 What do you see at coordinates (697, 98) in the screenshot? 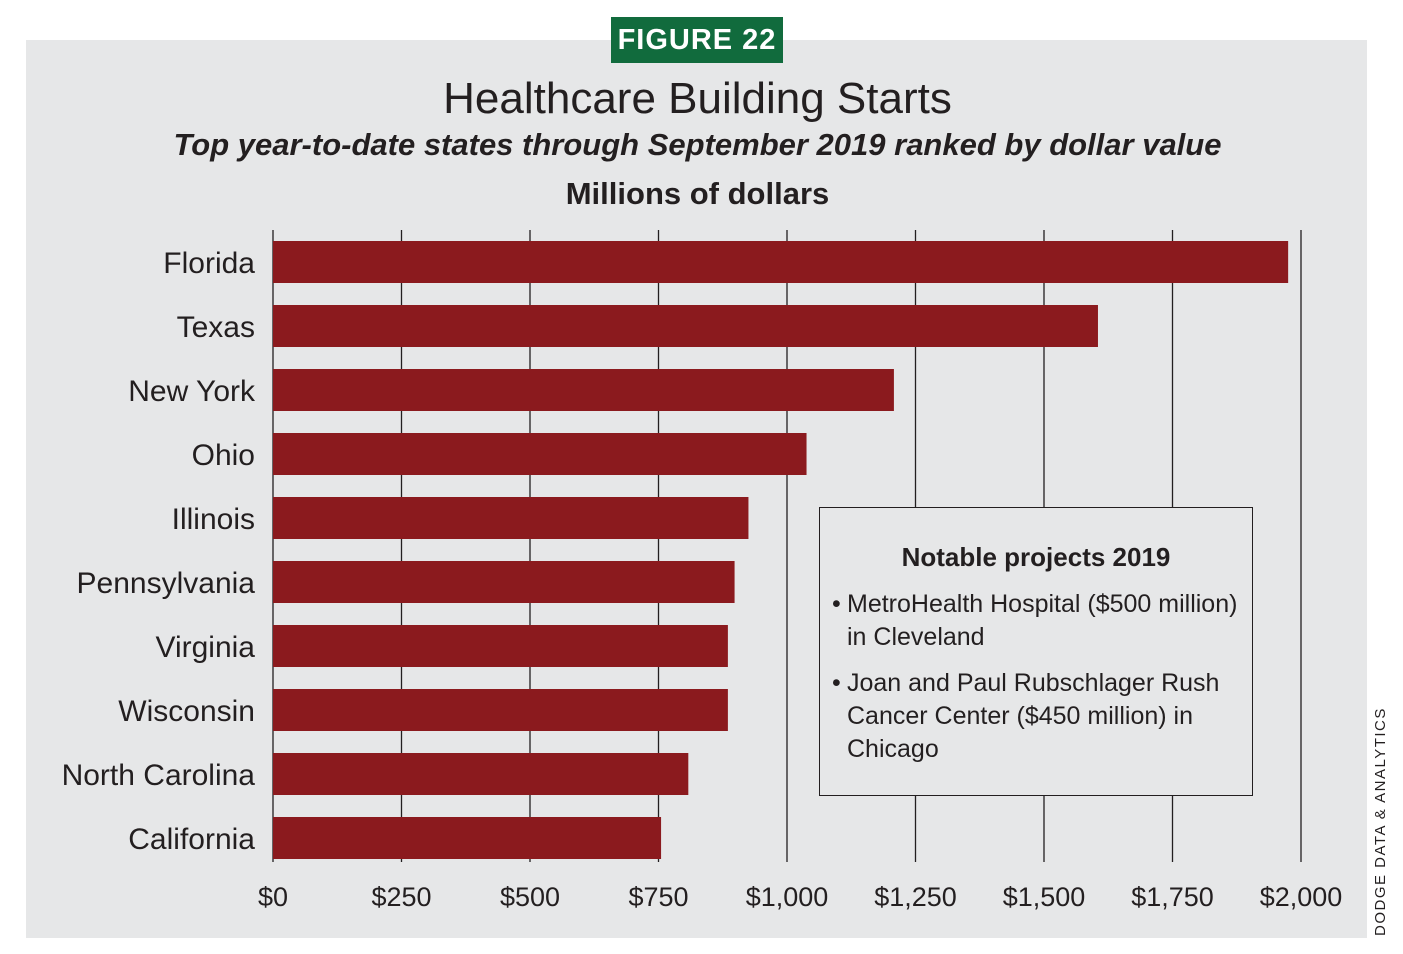
I see `chart-title: Healthcare Building Starts` at bounding box center [697, 98].